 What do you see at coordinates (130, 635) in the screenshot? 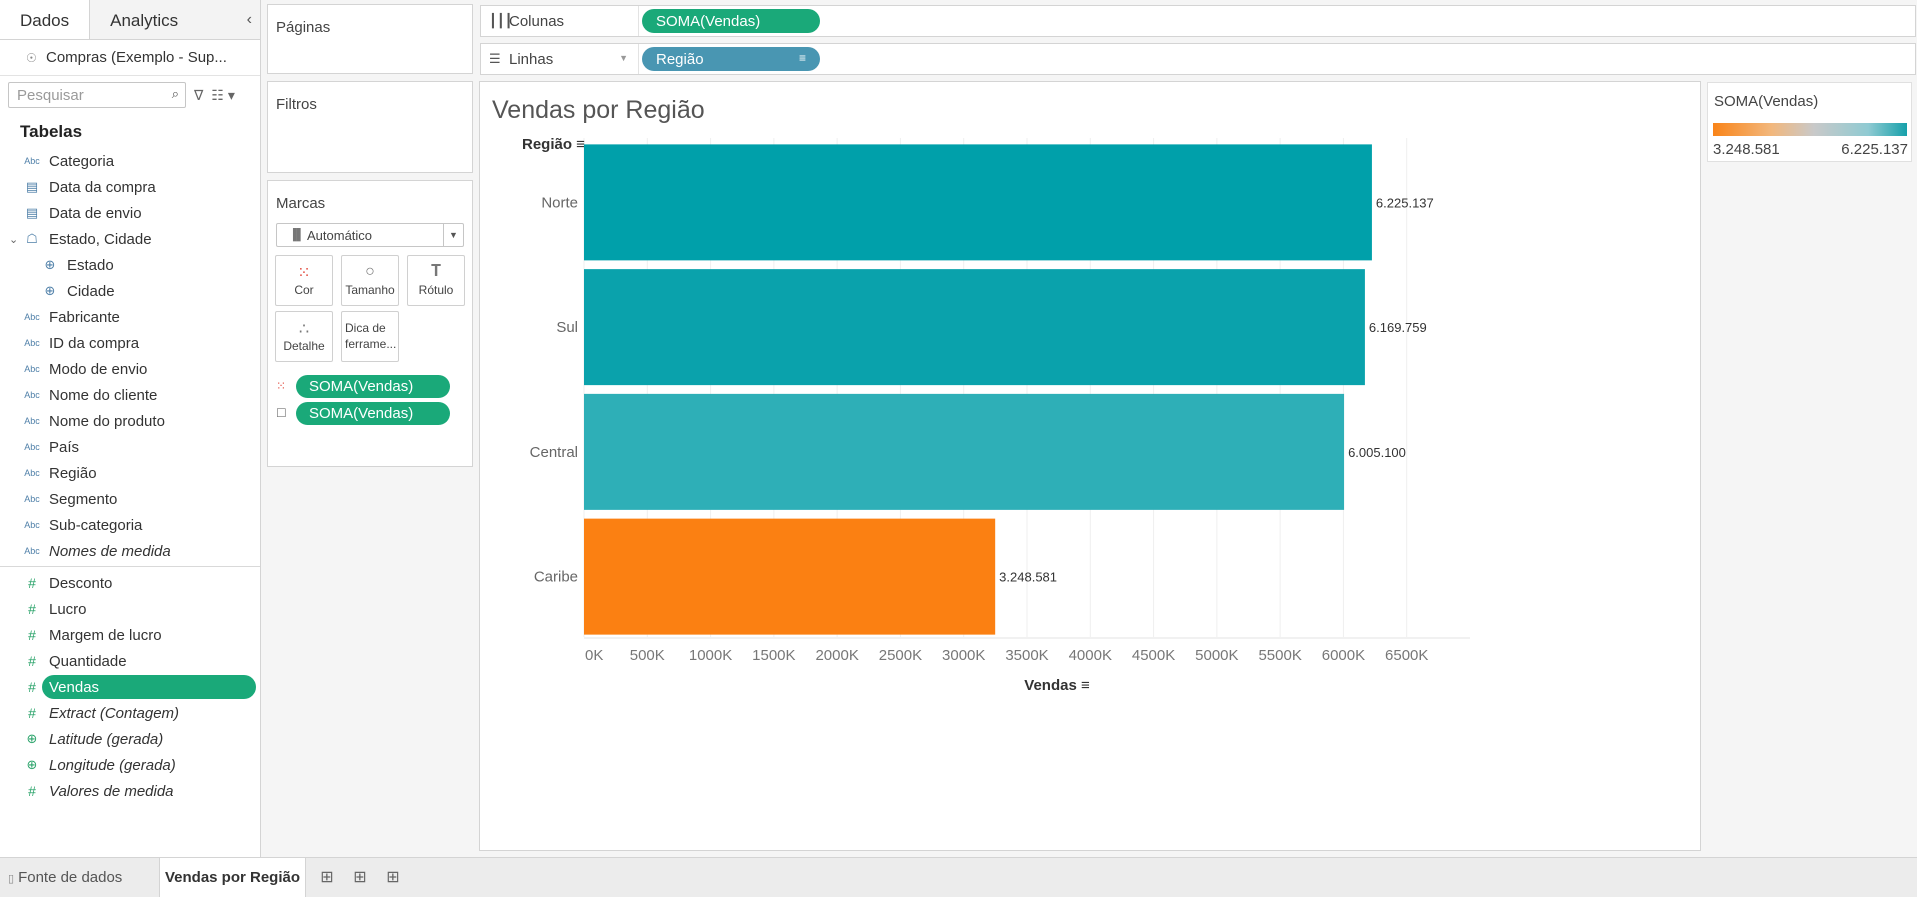
I see `field-item: # Margem de lucro` at bounding box center [130, 635].